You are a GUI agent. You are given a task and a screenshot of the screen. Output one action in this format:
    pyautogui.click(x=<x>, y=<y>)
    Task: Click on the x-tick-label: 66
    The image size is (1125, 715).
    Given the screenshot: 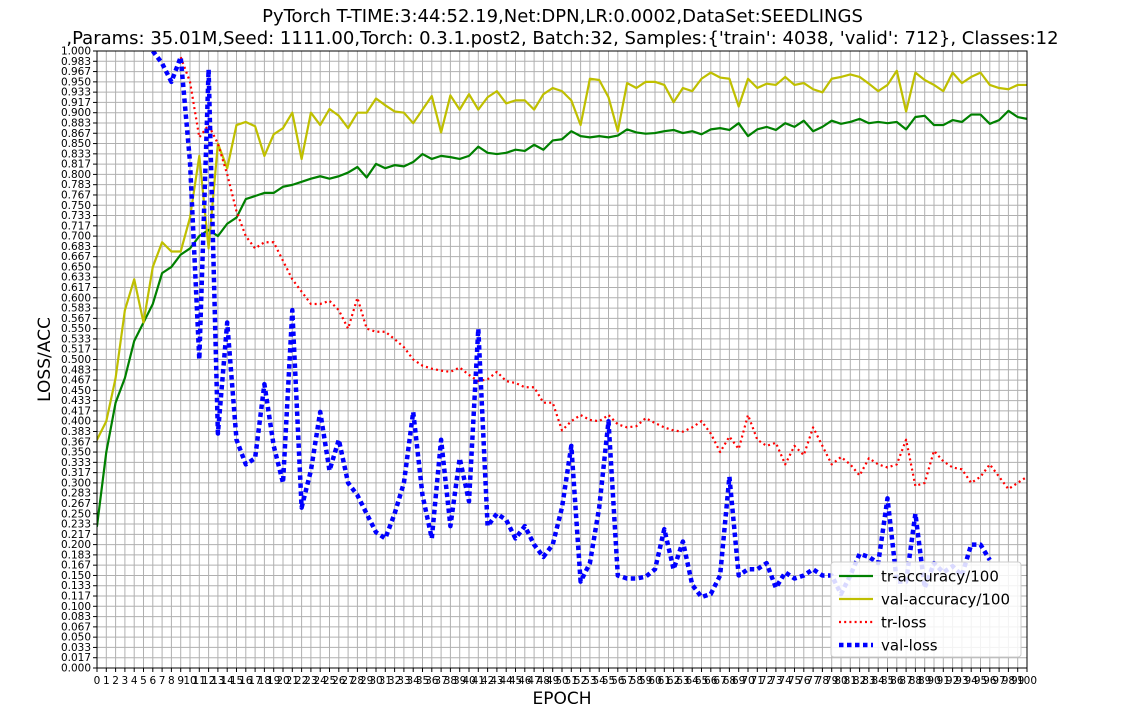 What is the action you would take?
    pyautogui.click(x=711, y=681)
    